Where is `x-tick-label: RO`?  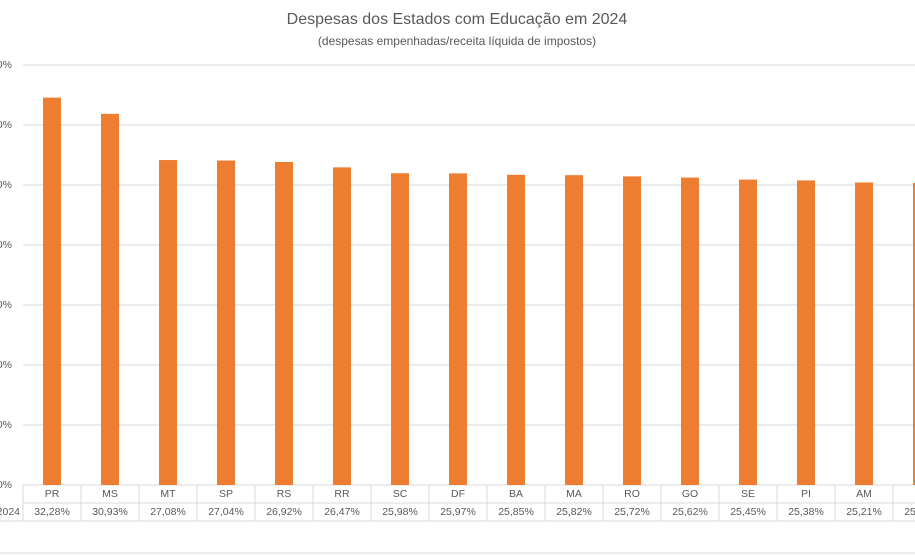 x-tick-label: RO is located at coordinates (632, 494).